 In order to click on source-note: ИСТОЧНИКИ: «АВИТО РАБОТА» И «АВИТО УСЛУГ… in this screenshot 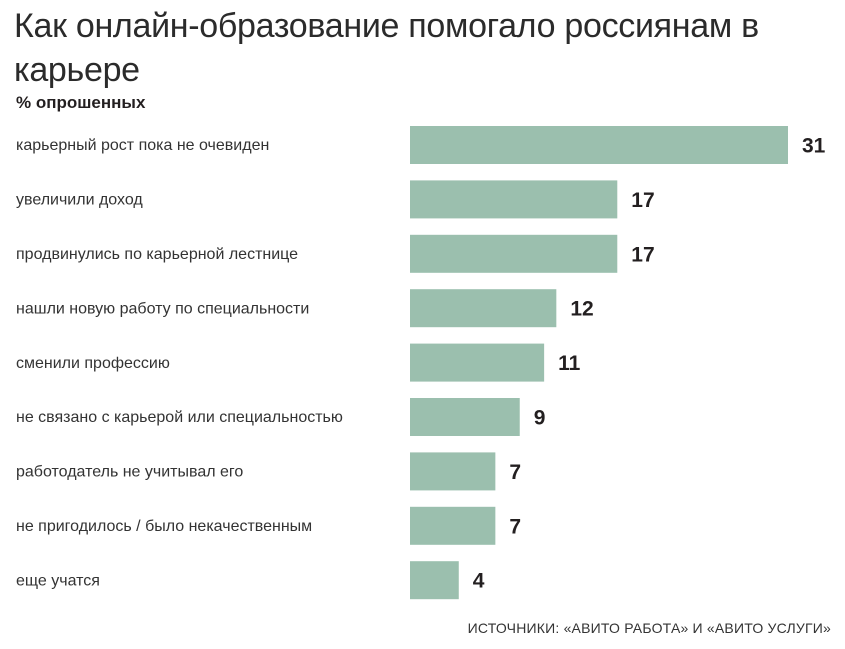, I will do `click(649, 628)`.